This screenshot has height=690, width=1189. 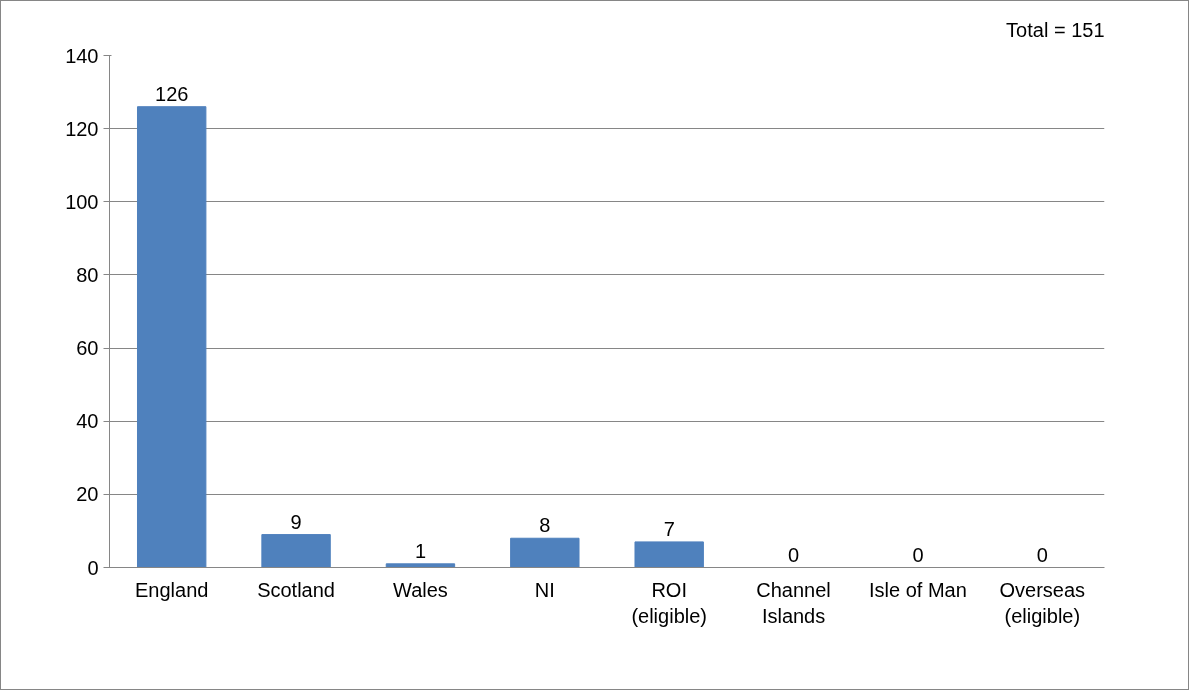 I want to click on y-tick-label: 100, so click(x=82, y=201).